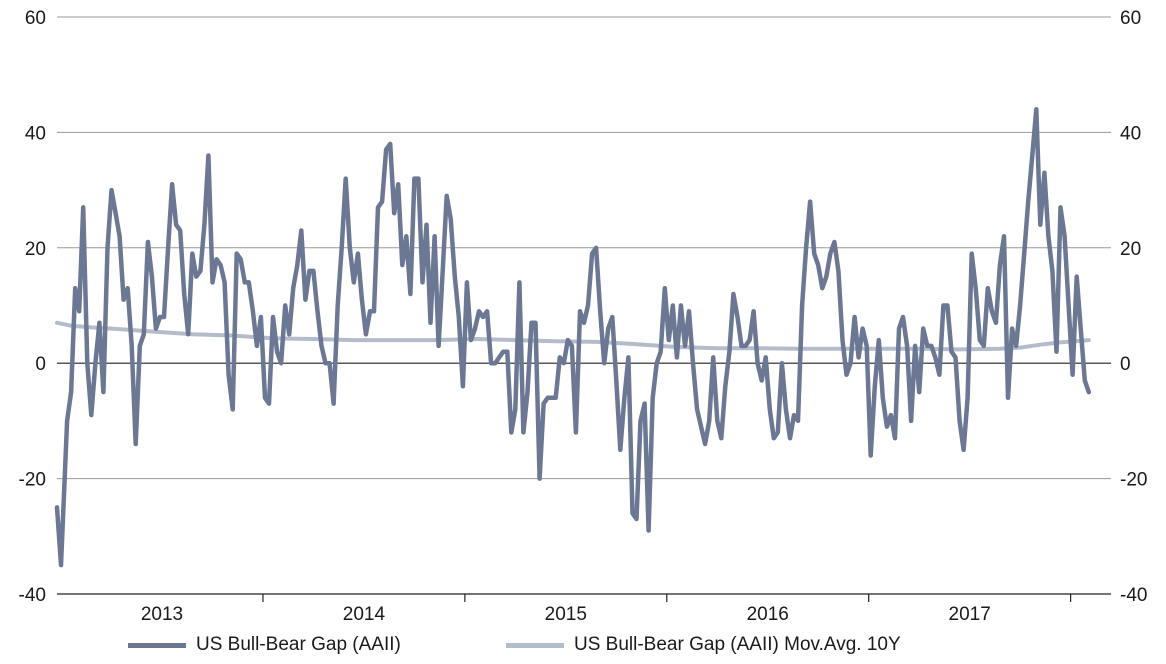 The width and height of the screenshot is (1166, 664). I want to click on x-tick-label: 2016, so click(768, 614).